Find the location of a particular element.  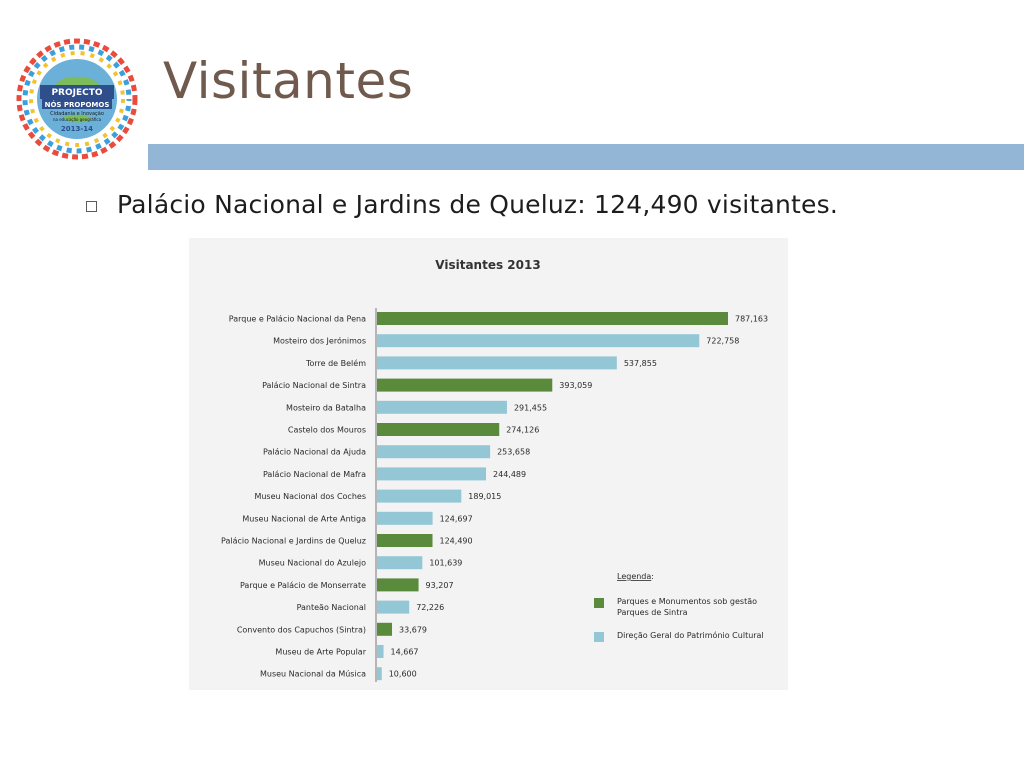

value-label: 33,679 is located at coordinates (413, 629).